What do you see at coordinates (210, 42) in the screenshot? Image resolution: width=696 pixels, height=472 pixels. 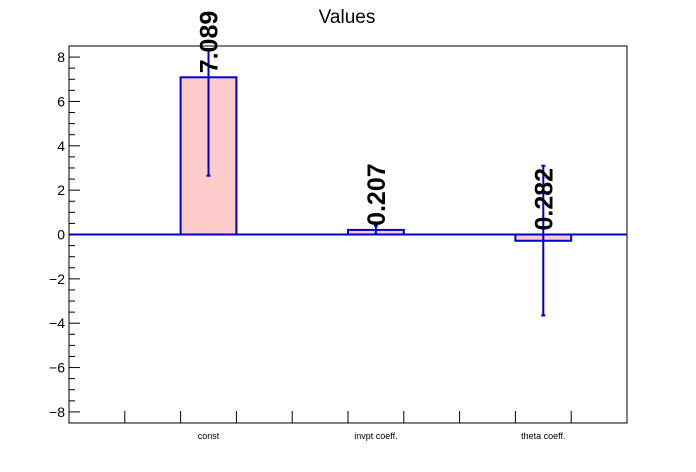 I see `bar-value-label: 7.089` at bounding box center [210, 42].